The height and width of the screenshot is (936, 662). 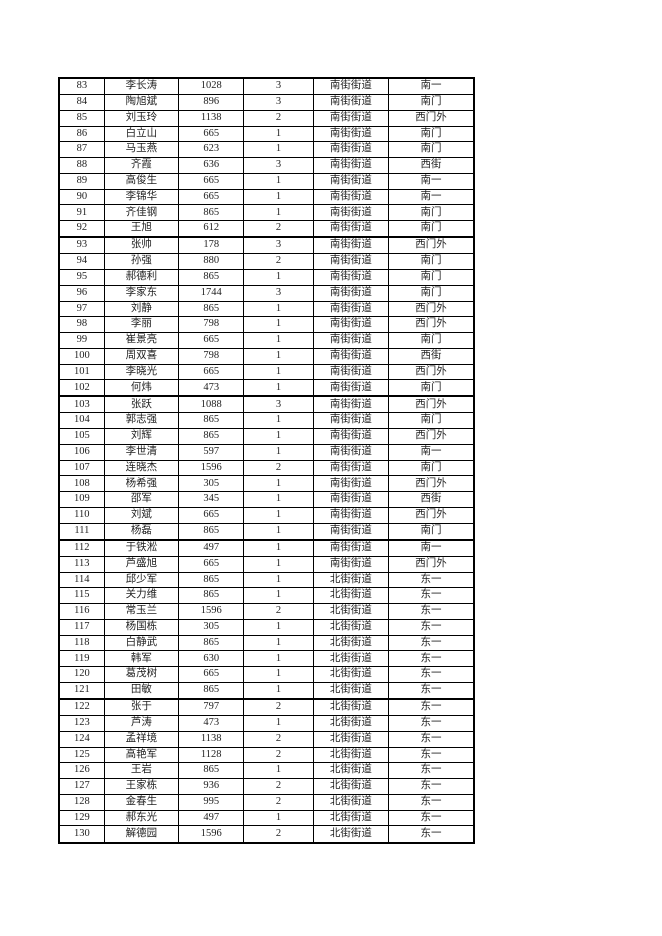 What do you see at coordinates (211, 293) in the screenshot?
I see `amount-cell: 1744` at bounding box center [211, 293].